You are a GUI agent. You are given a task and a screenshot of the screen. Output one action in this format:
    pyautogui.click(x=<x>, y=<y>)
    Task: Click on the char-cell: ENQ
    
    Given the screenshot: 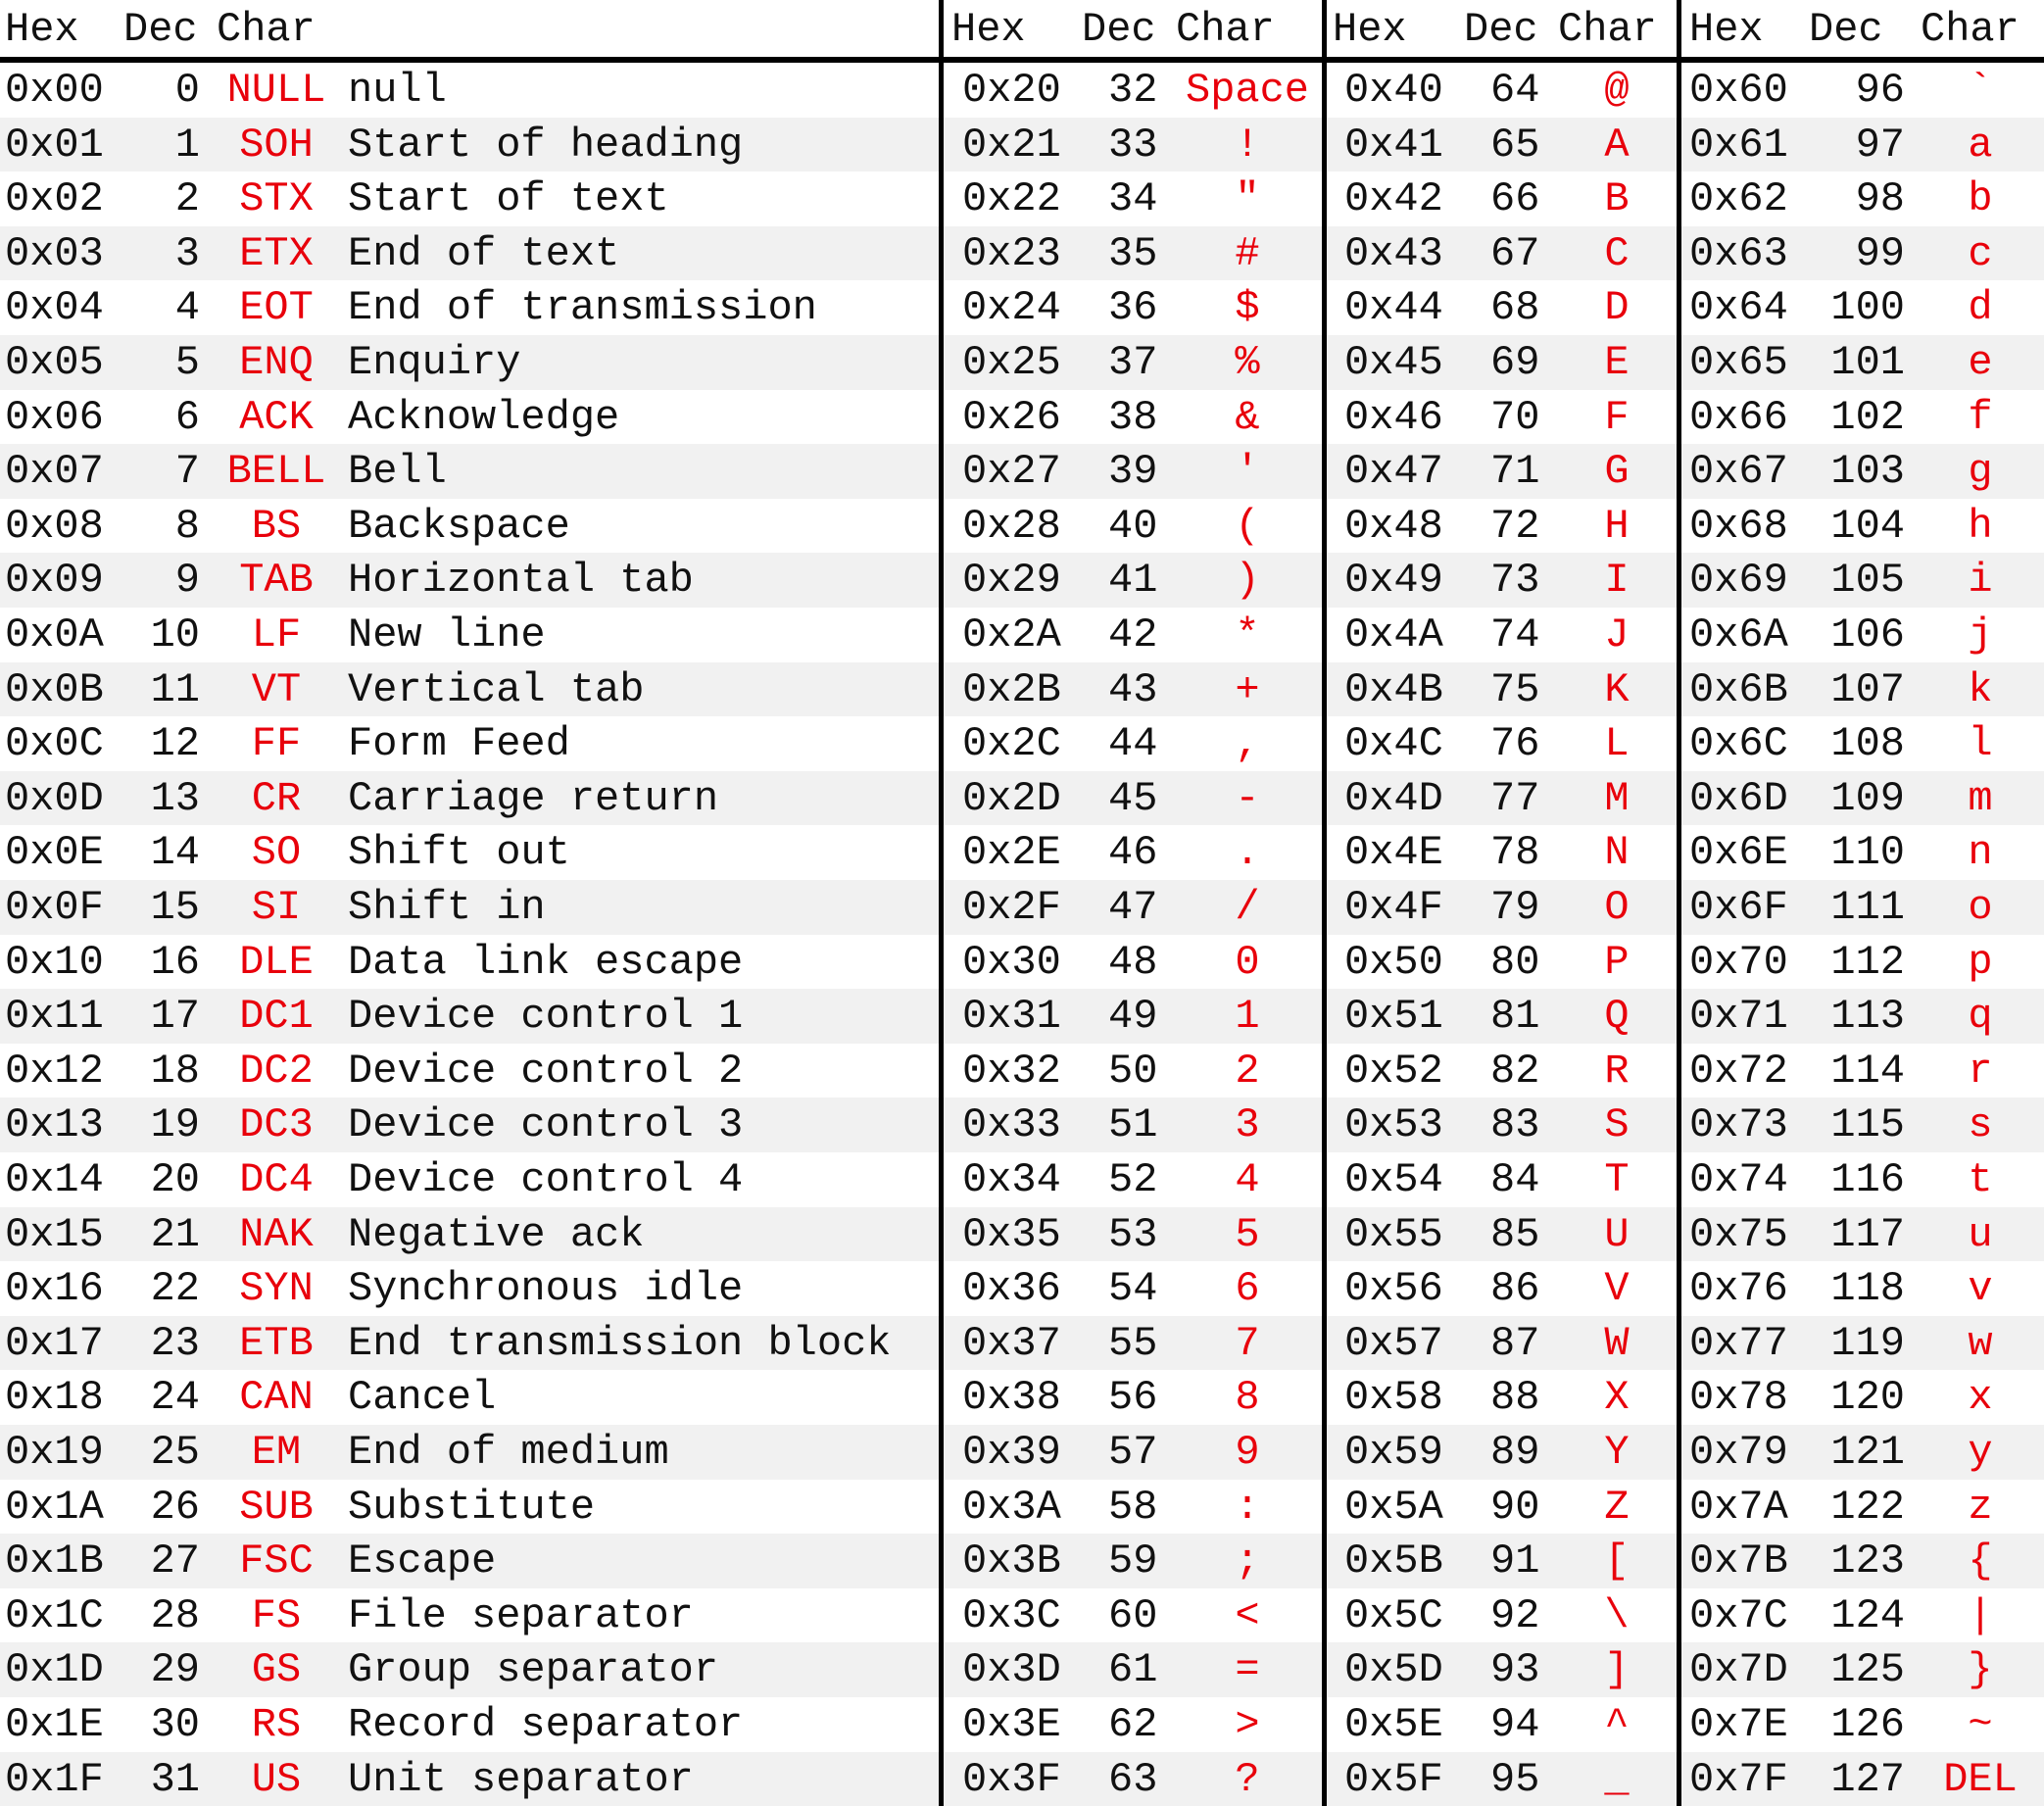 What is the action you would take?
    pyautogui.click(x=277, y=362)
    